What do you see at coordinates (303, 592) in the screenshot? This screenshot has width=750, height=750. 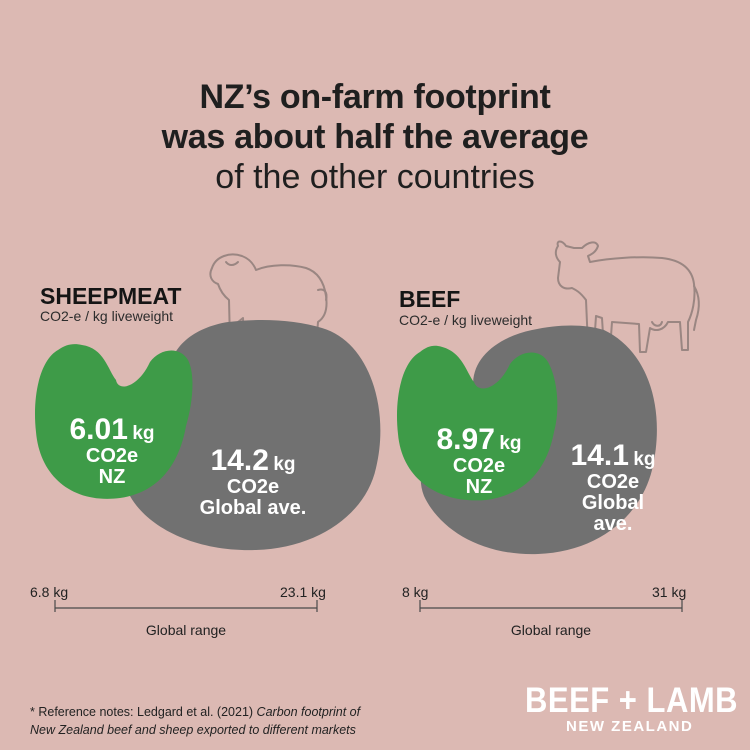 I see `range-max-sheepmeat: 23.1 kg` at bounding box center [303, 592].